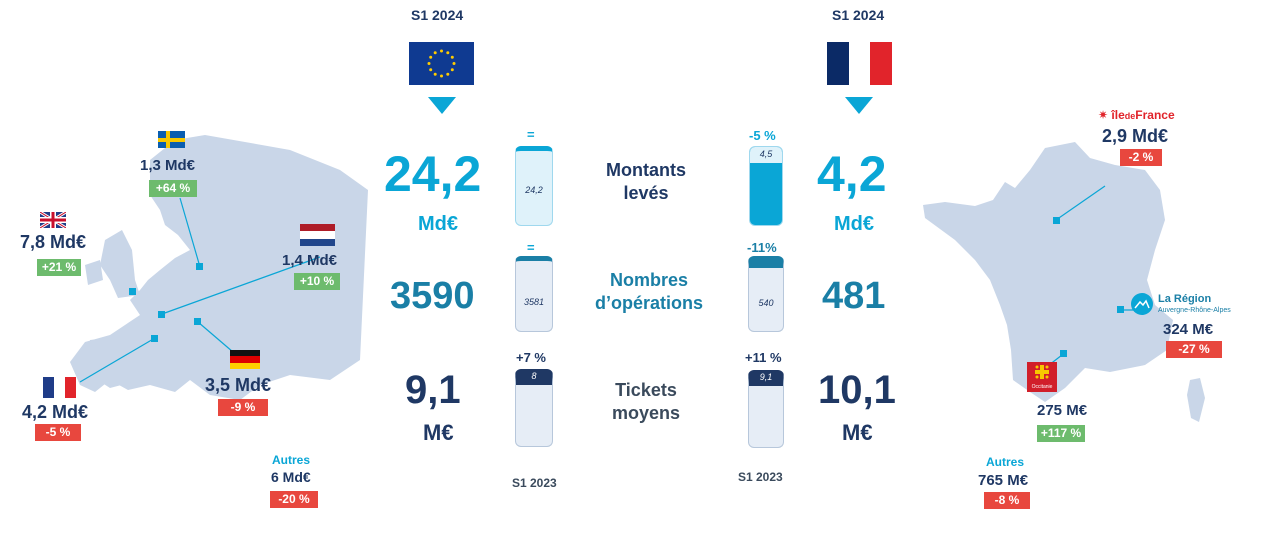 The image size is (1269, 539). What do you see at coordinates (534, 190) in the screenshot?
I see `eu-amount-prev-value: 24,2` at bounding box center [534, 190].